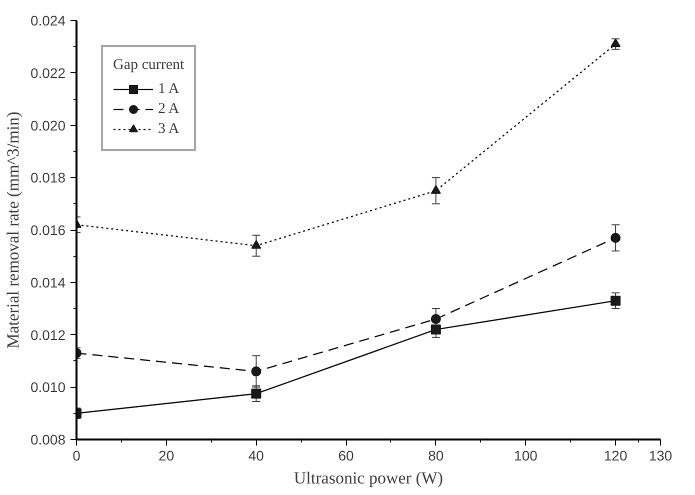 This screenshot has height=495, width=695. I want to click on x-tick-label: 40, so click(256, 456).